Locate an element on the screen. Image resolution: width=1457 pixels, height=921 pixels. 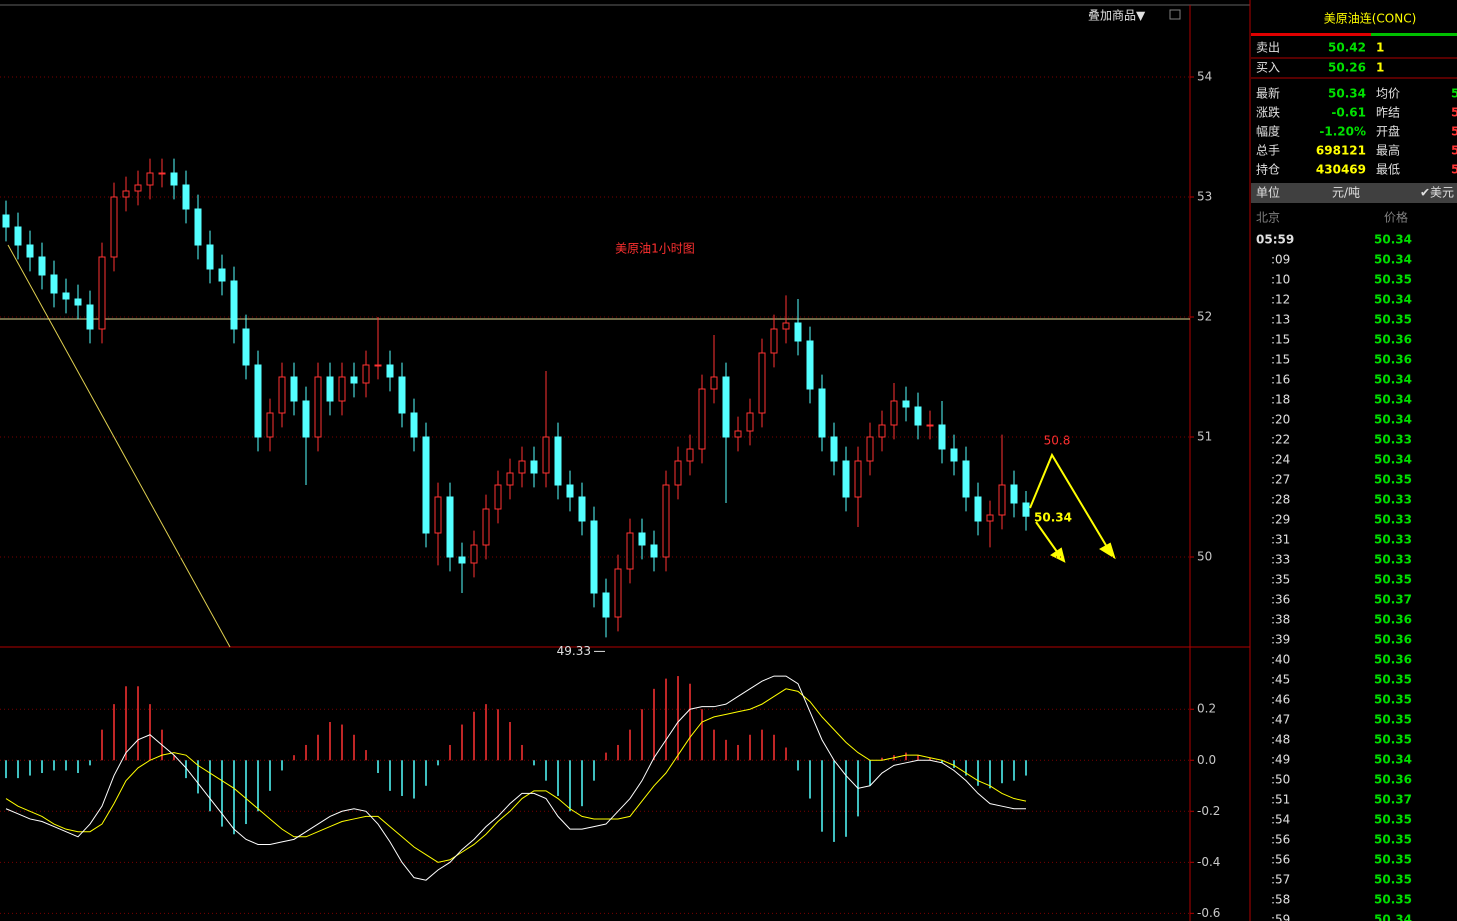
y-tick-label: 54 is located at coordinates (1204, 77).